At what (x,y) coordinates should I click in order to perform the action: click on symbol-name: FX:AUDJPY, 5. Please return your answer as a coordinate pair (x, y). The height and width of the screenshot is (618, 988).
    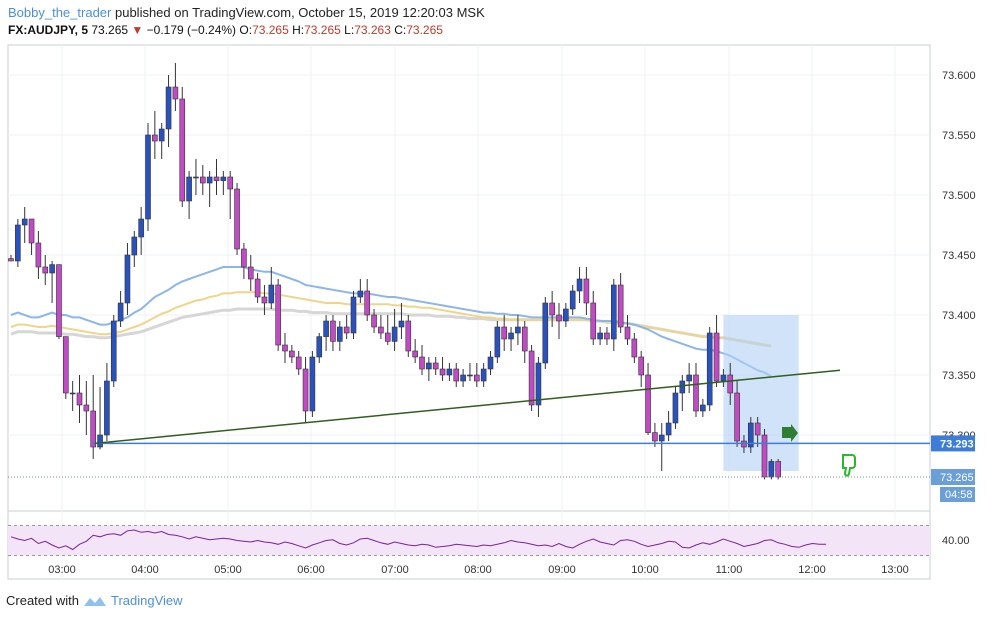
    Looking at the image, I should click on (48, 30).